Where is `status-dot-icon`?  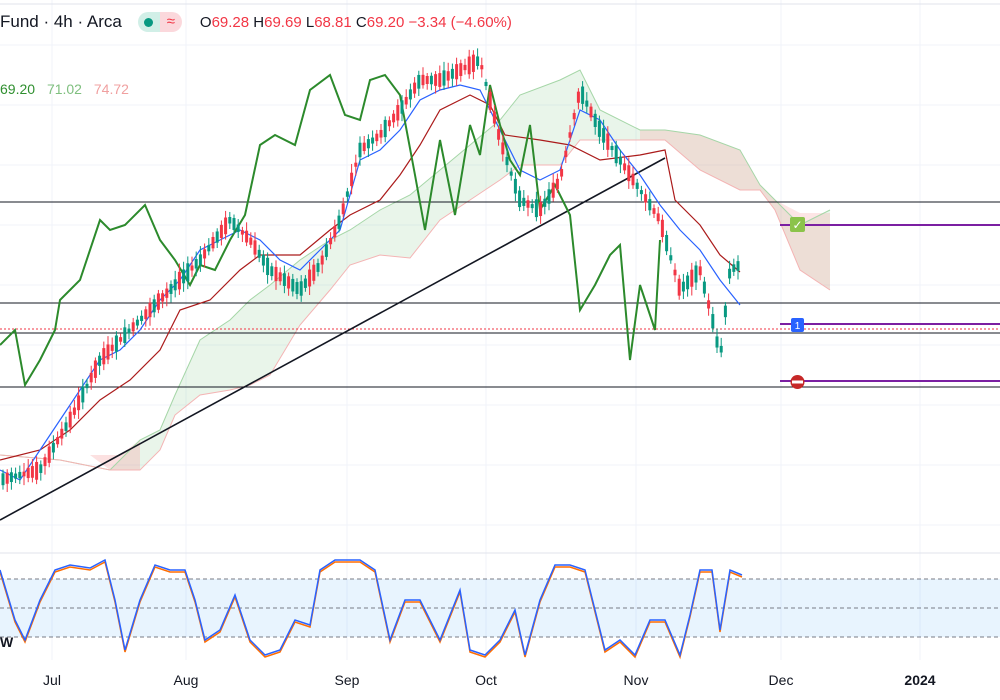 status-dot-icon is located at coordinates (148, 22).